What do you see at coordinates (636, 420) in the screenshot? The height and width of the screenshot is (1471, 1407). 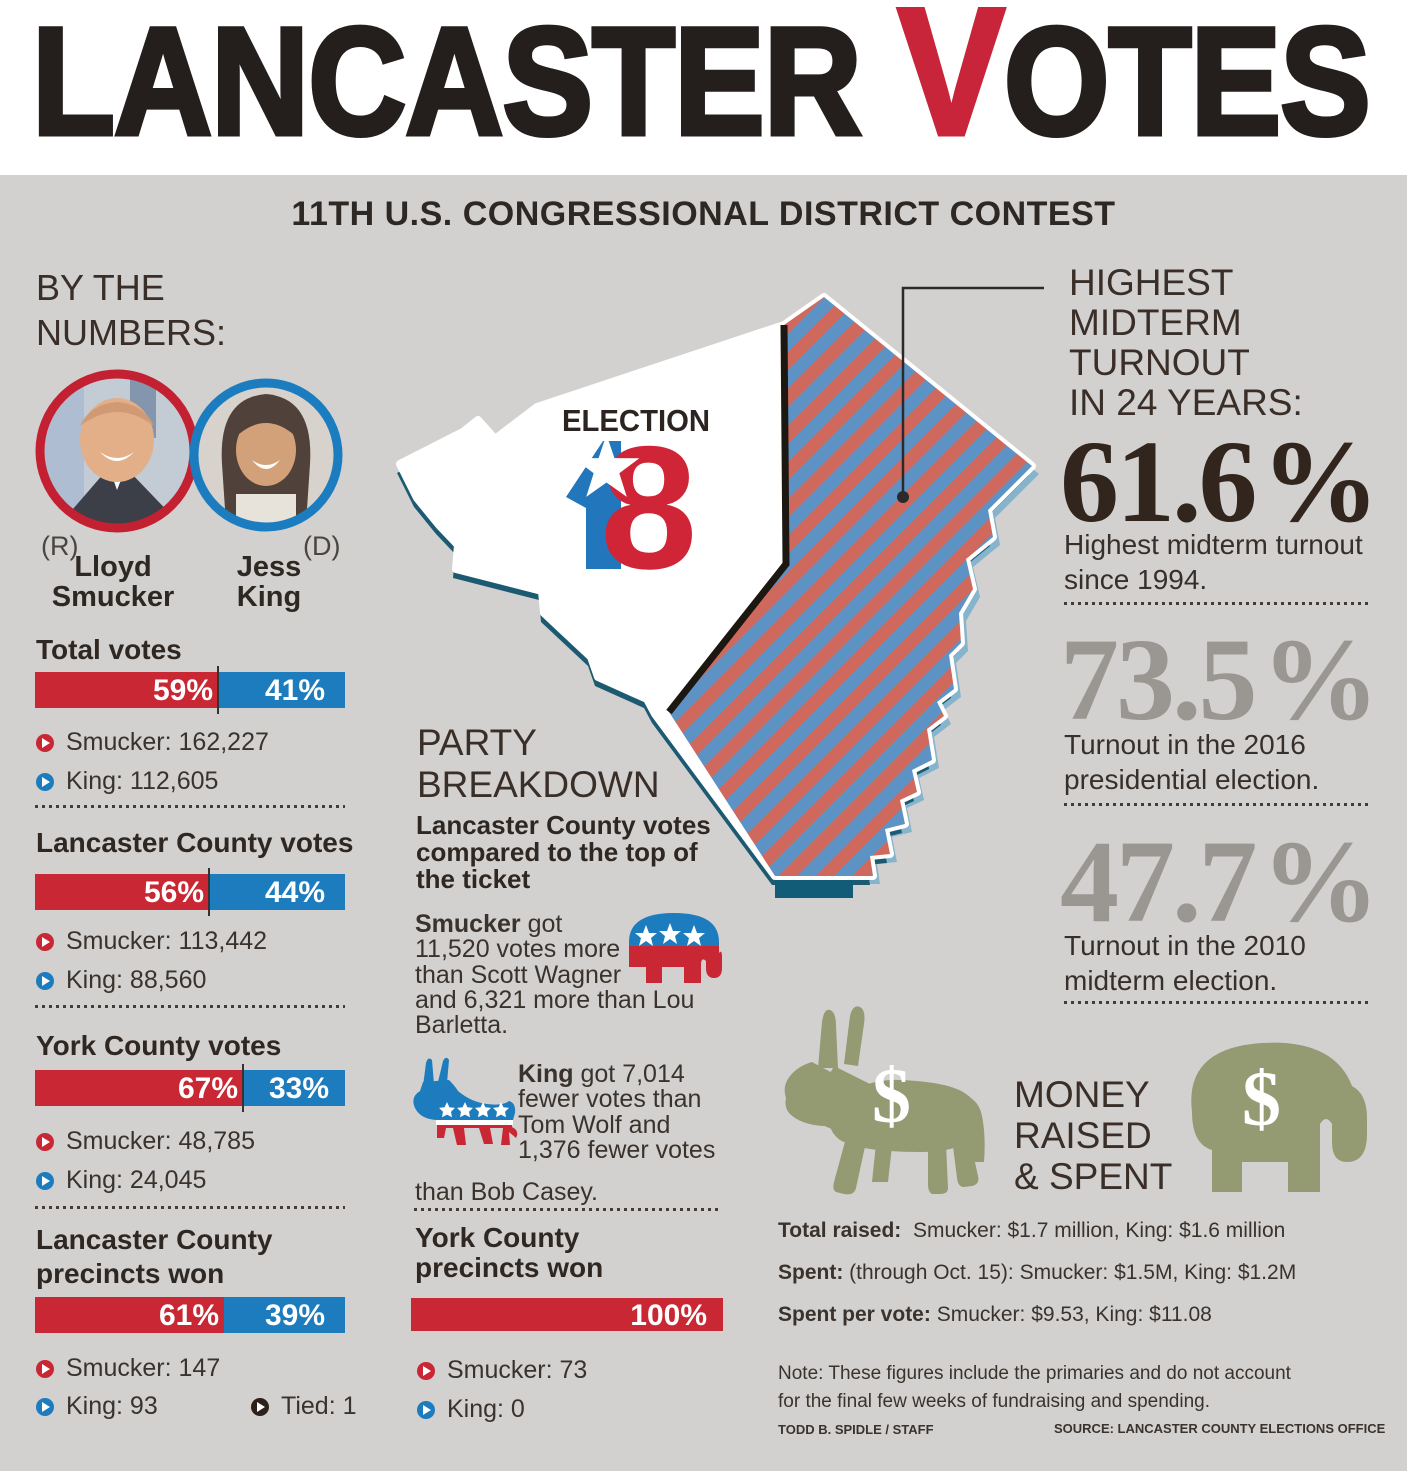 I see `svg-text: ELECTION` at bounding box center [636, 420].